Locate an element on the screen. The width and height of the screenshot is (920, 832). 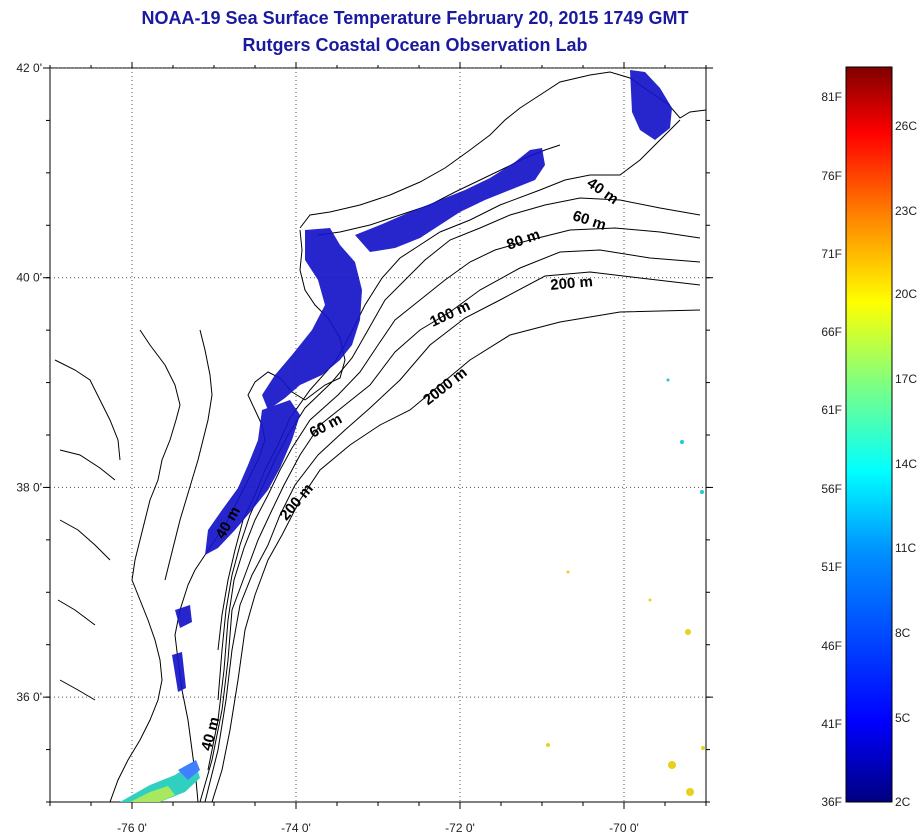
colorbar-label-fahrenheit: 81F is located at coordinates (831, 97).